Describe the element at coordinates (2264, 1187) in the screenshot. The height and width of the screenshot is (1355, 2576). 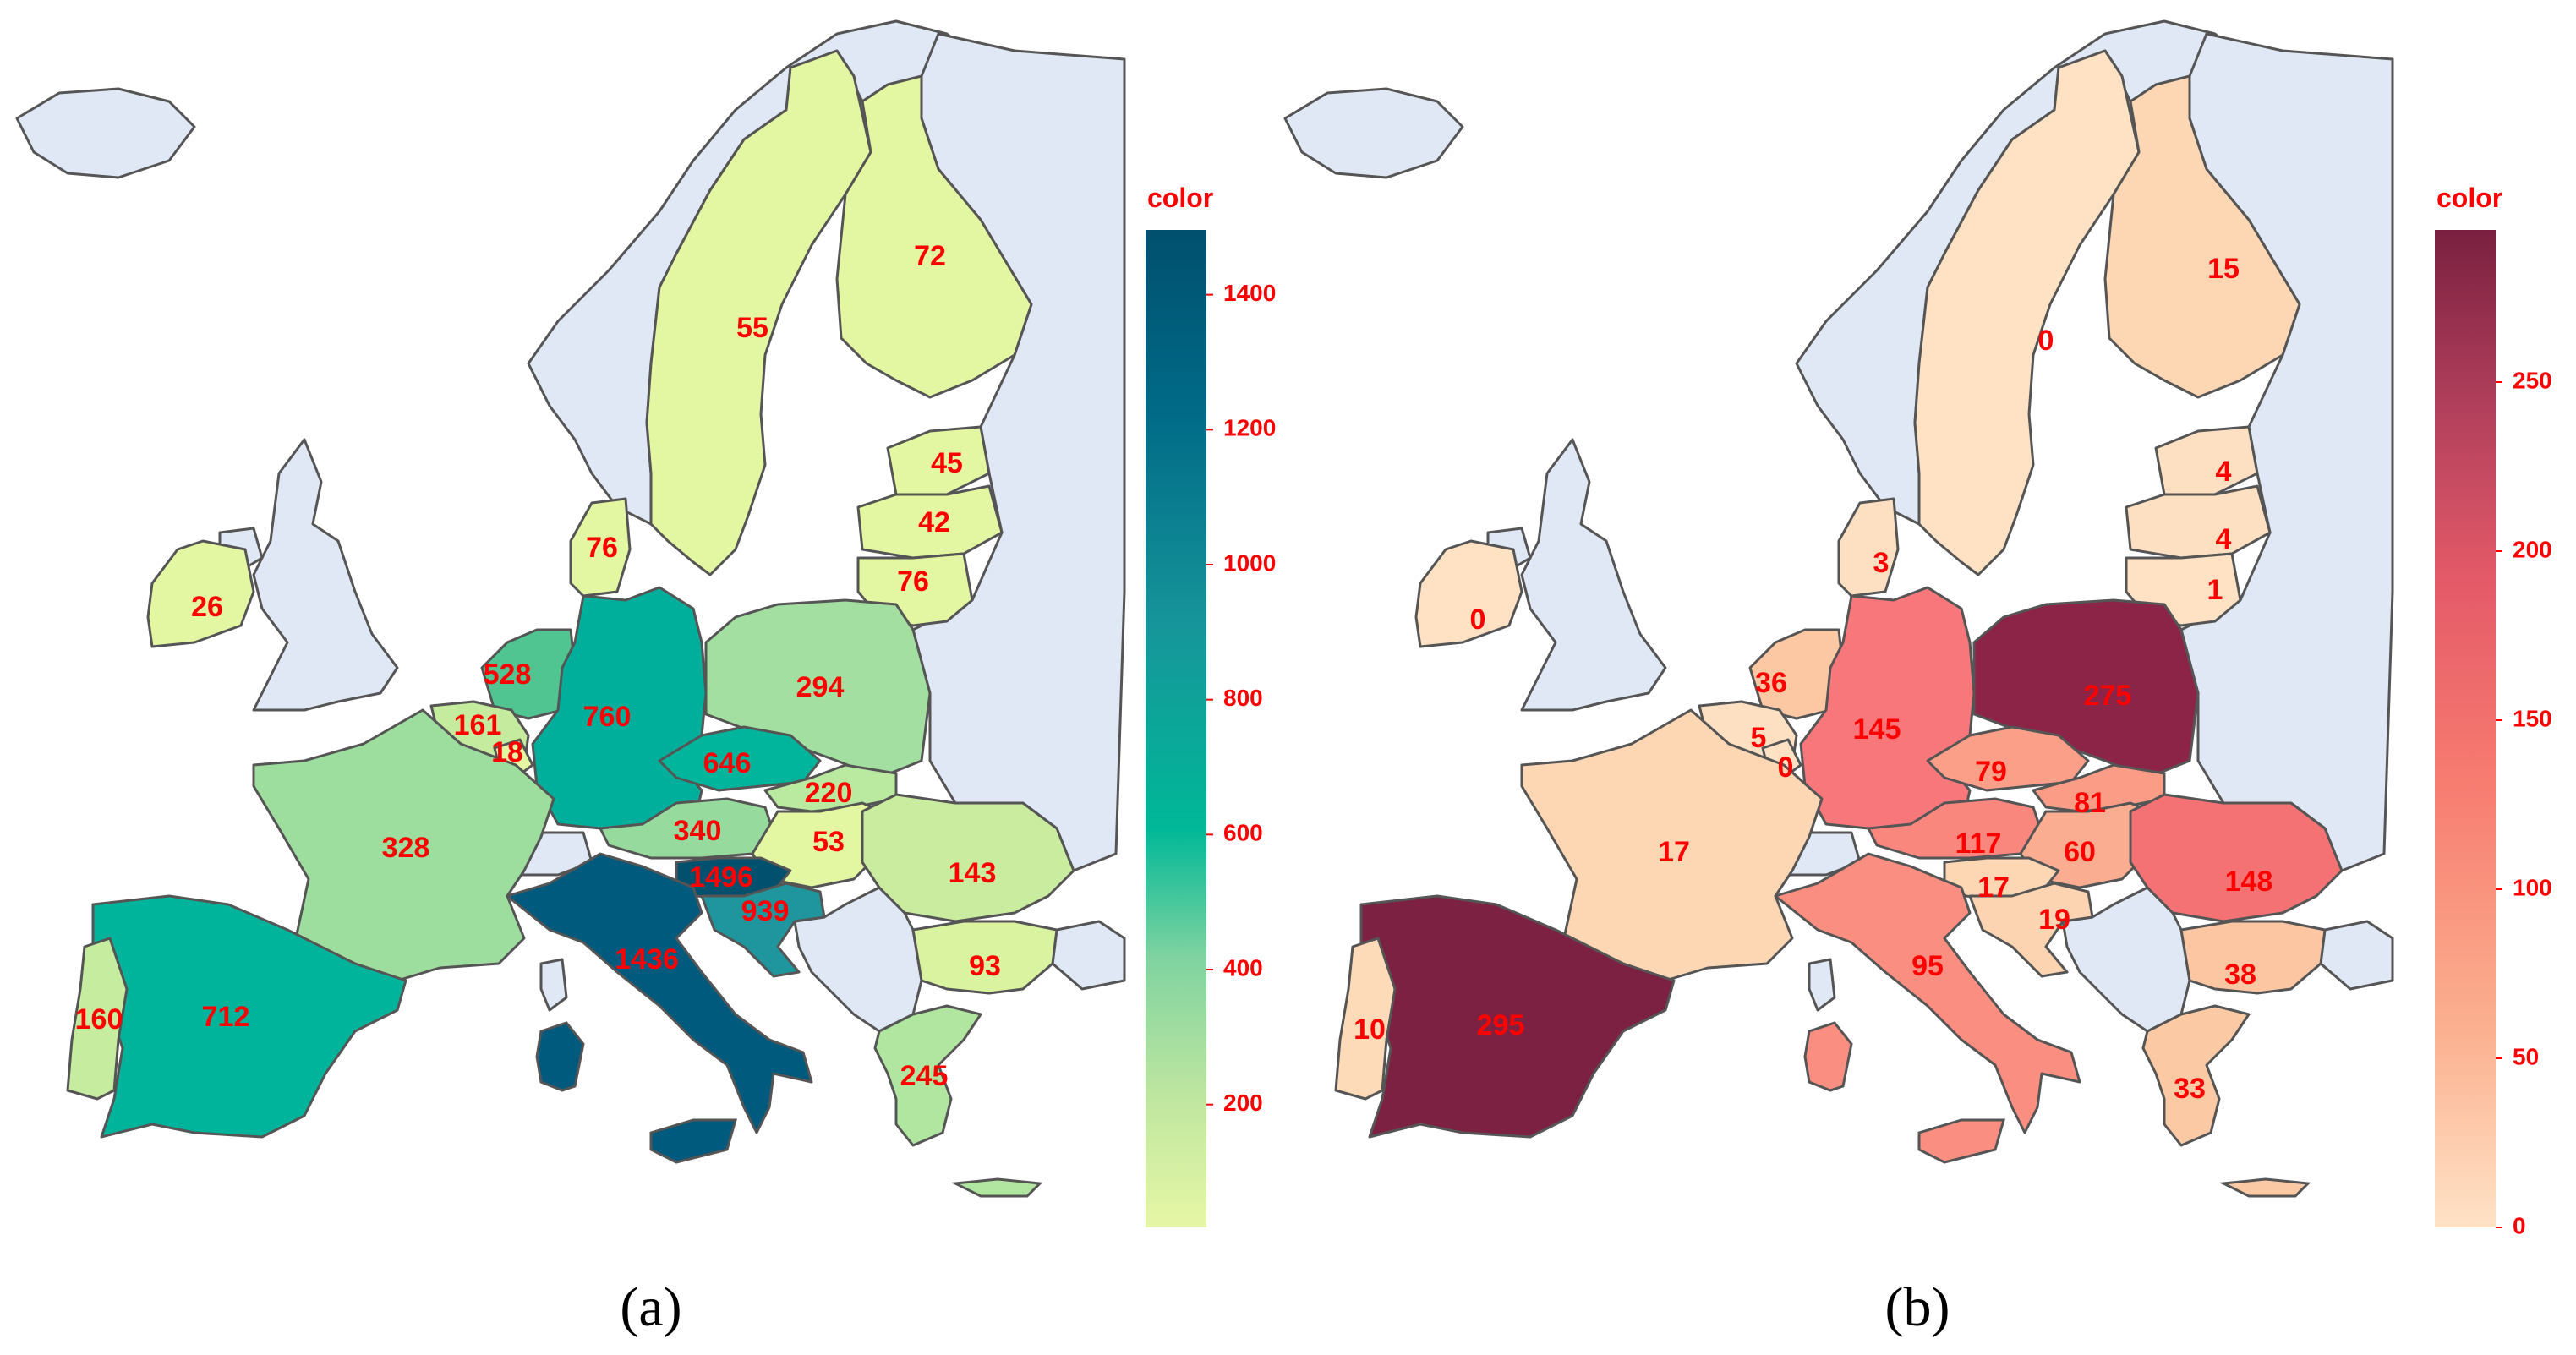
I see `region-crete` at that location.